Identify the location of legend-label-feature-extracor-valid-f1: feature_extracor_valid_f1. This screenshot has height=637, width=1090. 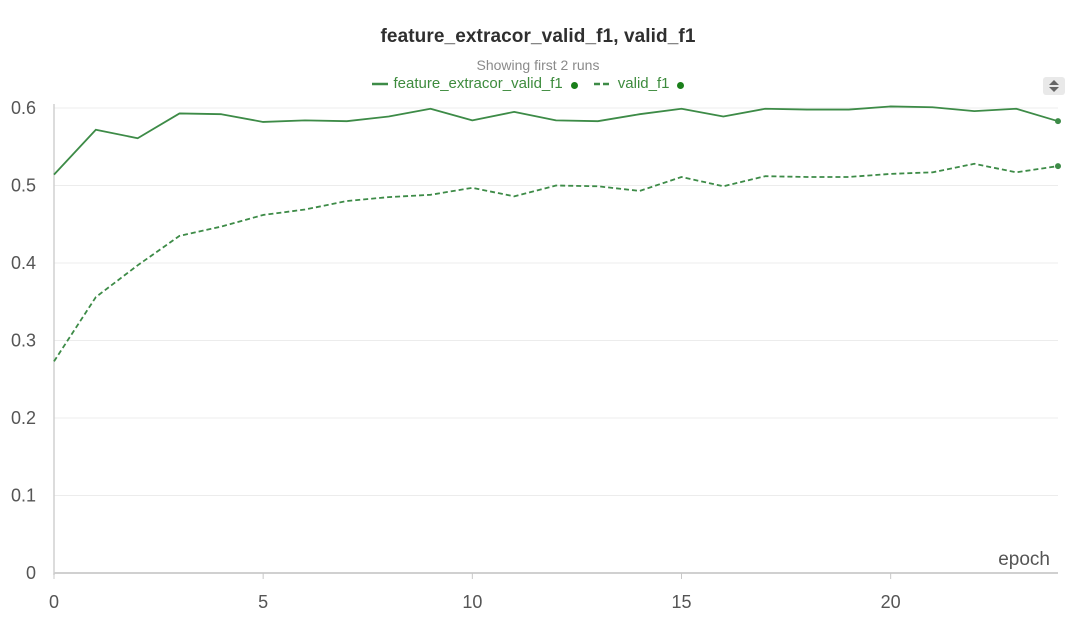
(478, 83).